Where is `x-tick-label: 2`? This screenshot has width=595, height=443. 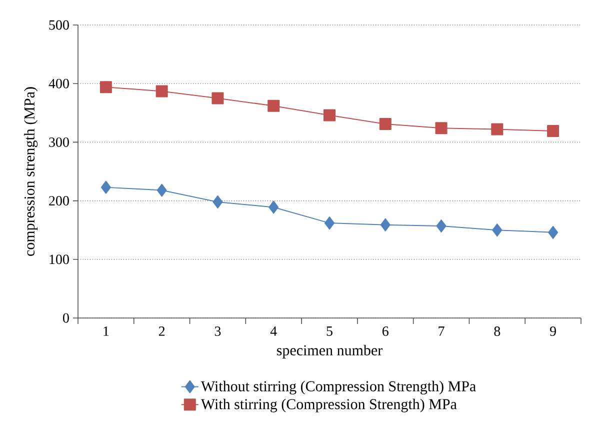 x-tick-label: 2 is located at coordinates (161, 331).